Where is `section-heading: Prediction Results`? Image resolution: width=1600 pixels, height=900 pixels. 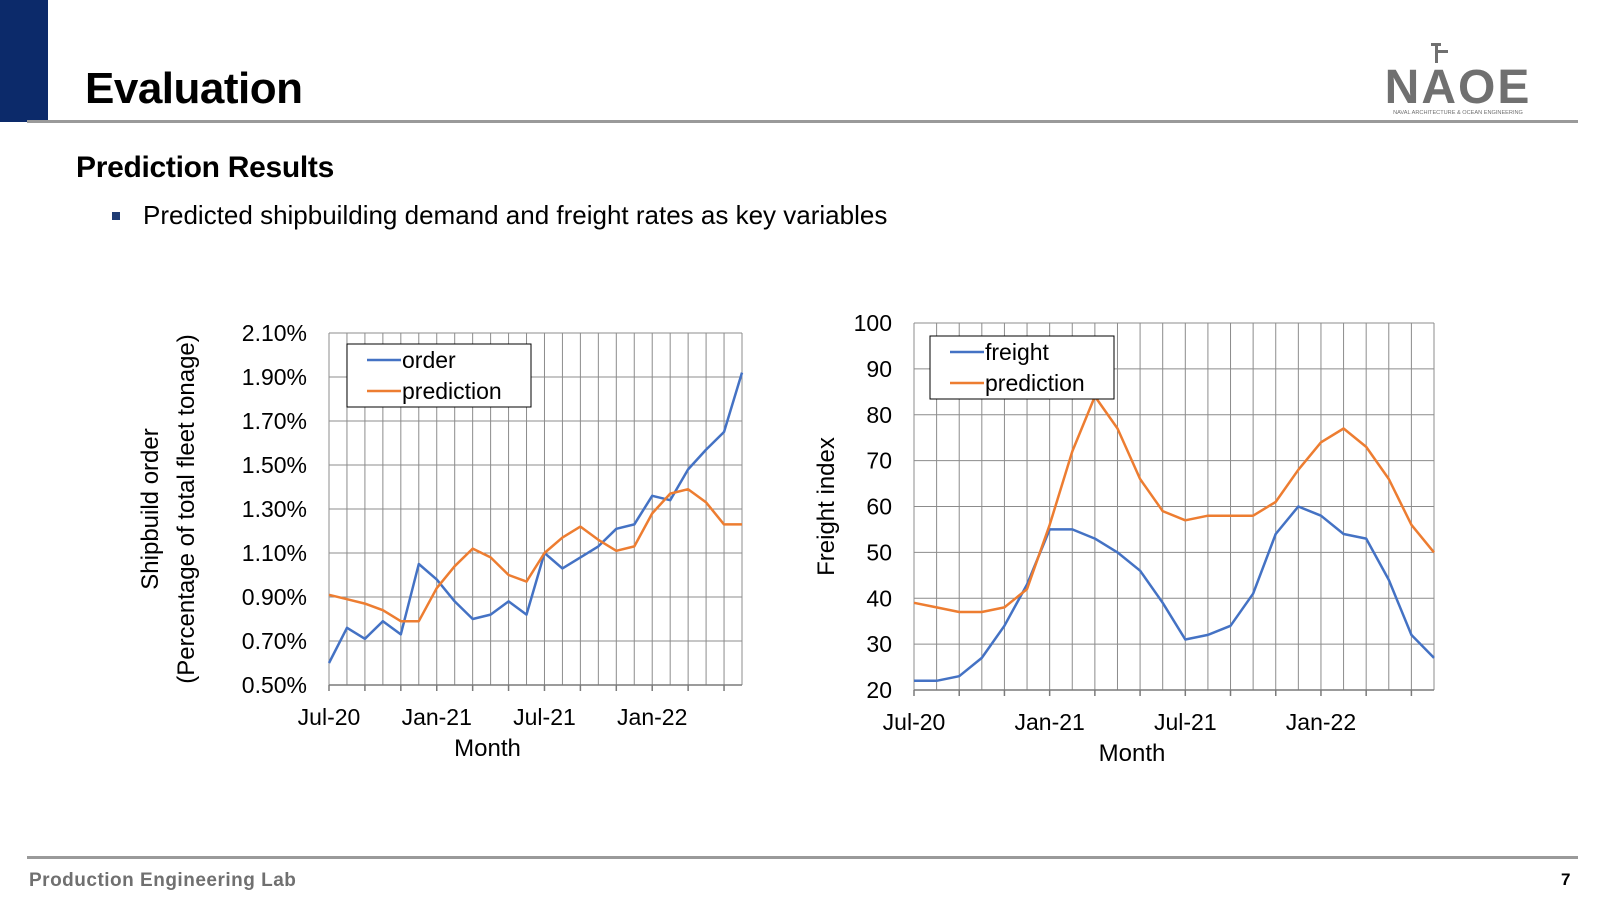 section-heading: Prediction Results is located at coordinates (205, 167).